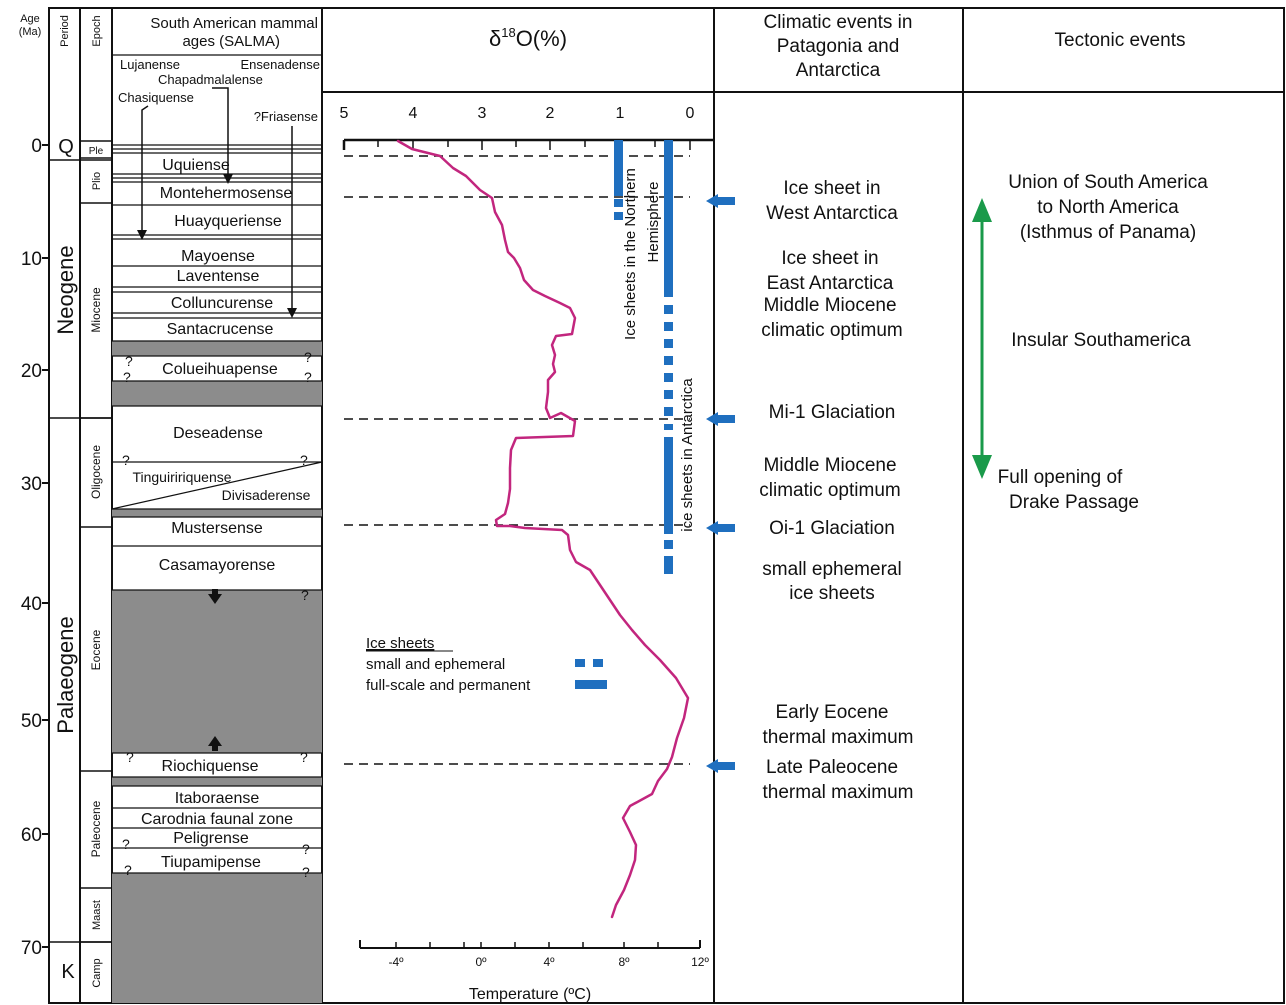  What do you see at coordinates (286, 116) in the screenshot?
I see `salma-friasense: ?Friasense` at bounding box center [286, 116].